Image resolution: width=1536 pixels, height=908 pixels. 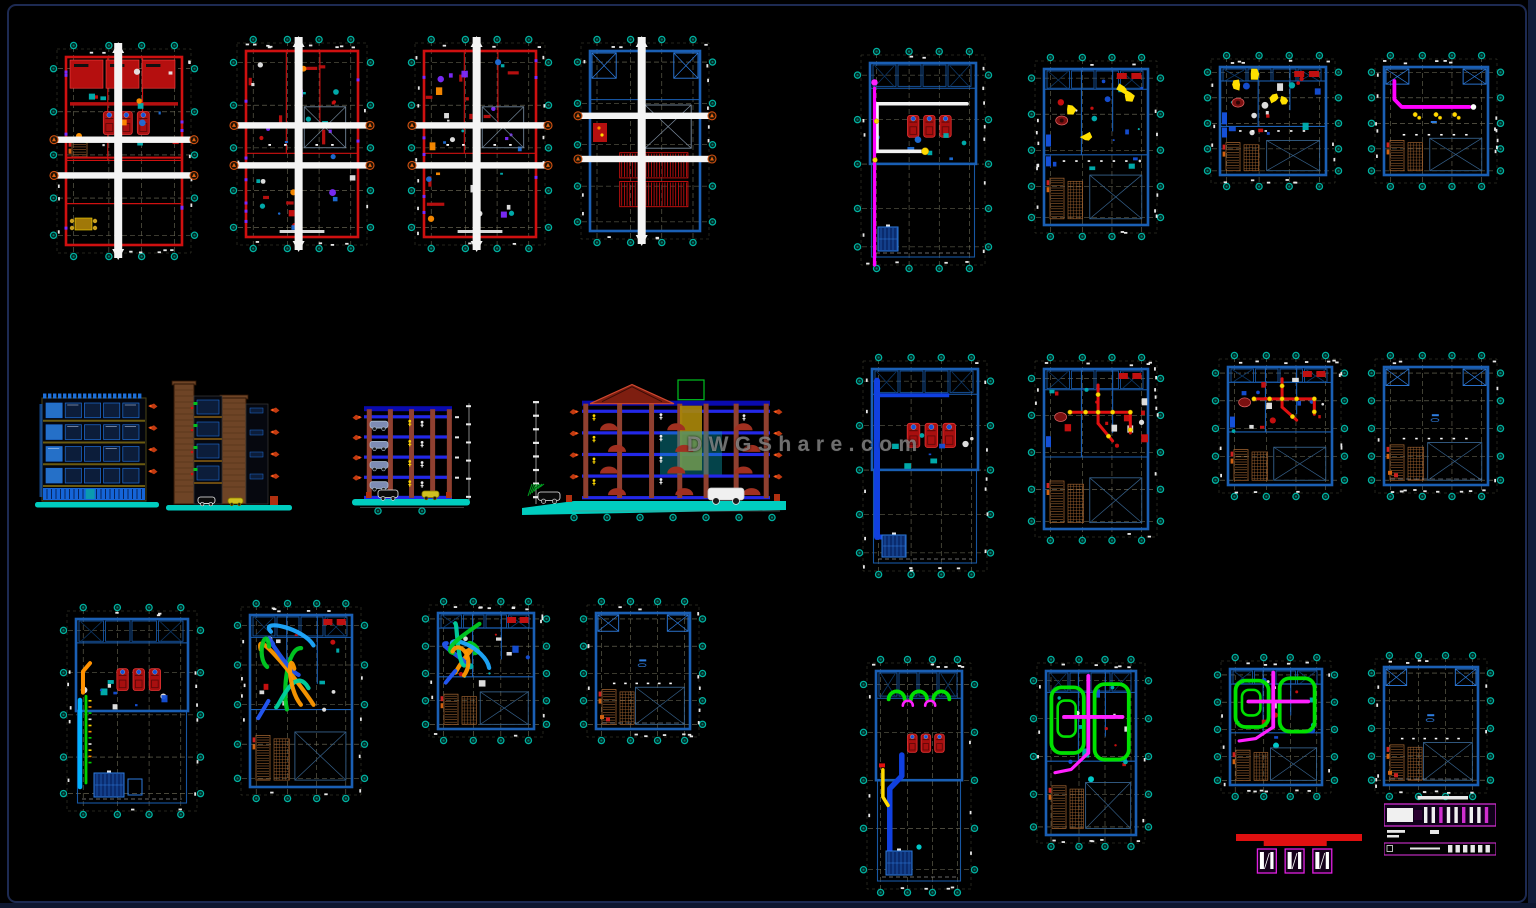 I want to click on plumbing-riser-plan, so click(x=925, y=466).